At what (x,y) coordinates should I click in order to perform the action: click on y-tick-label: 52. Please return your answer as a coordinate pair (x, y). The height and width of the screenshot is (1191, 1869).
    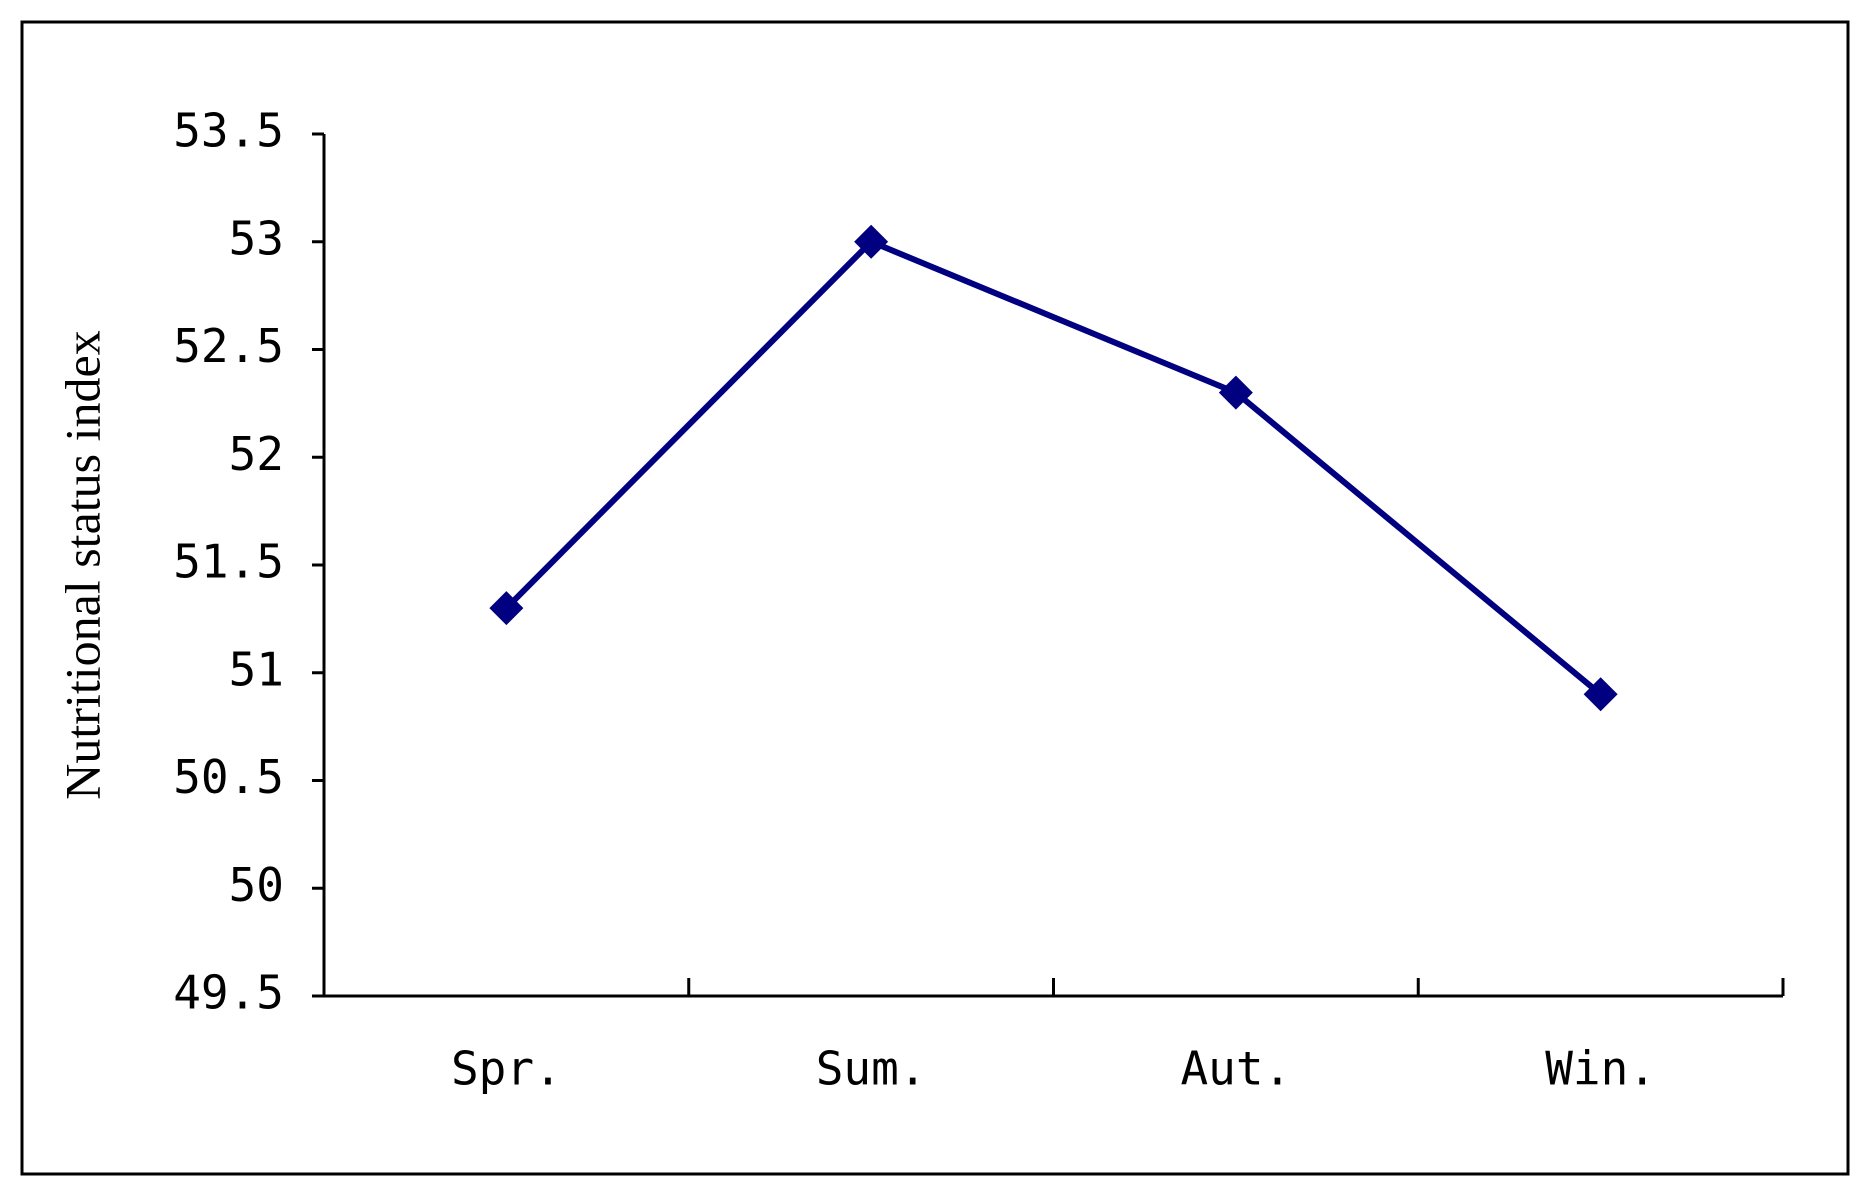
    Looking at the image, I should click on (256, 454).